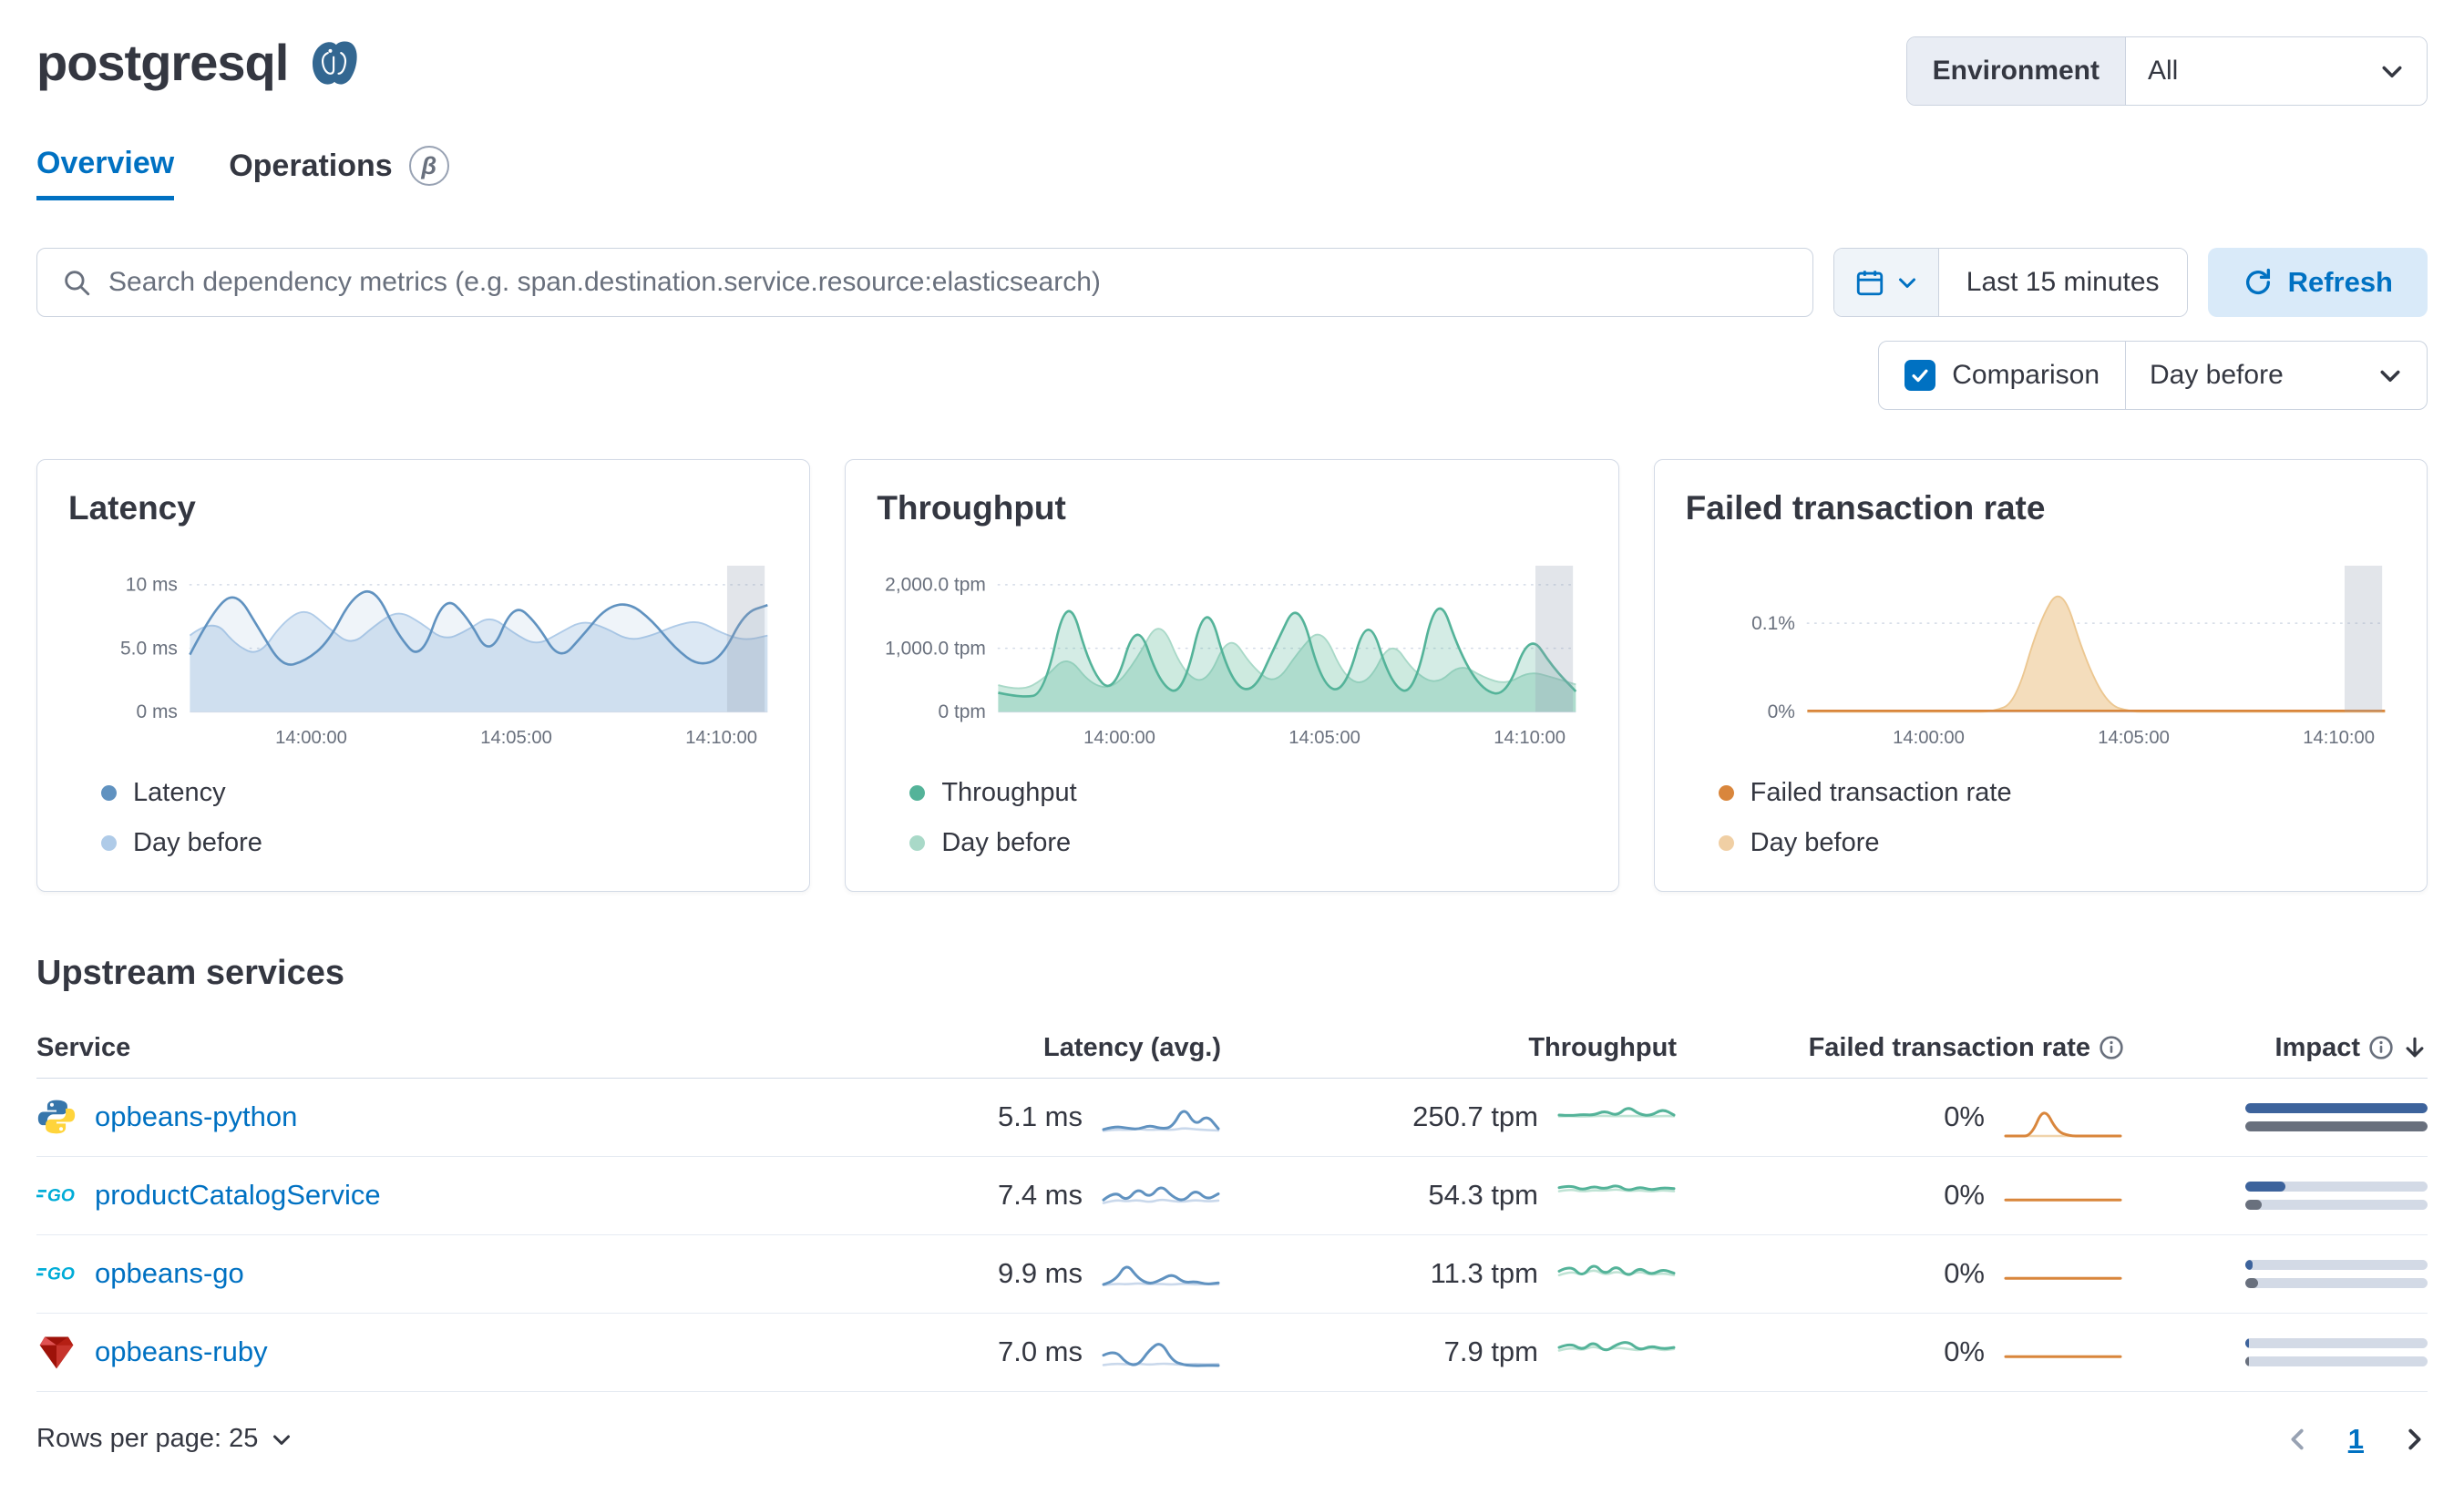 The width and height of the screenshot is (2464, 1494). I want to click on comparison-select: Day before, so click(2276, 375).